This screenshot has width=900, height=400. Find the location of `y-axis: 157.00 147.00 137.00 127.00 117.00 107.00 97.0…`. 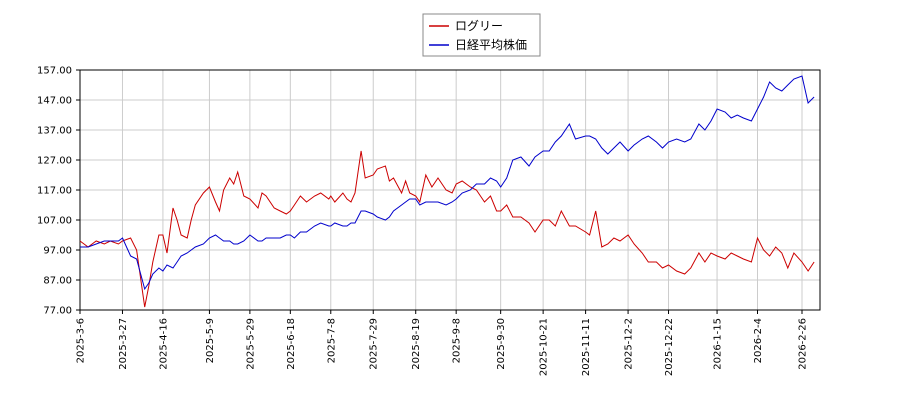

y-axis: 157.00 147.00 137.00 127.00 117.00 107.00 97.0… is located at coordinates (58, 191).